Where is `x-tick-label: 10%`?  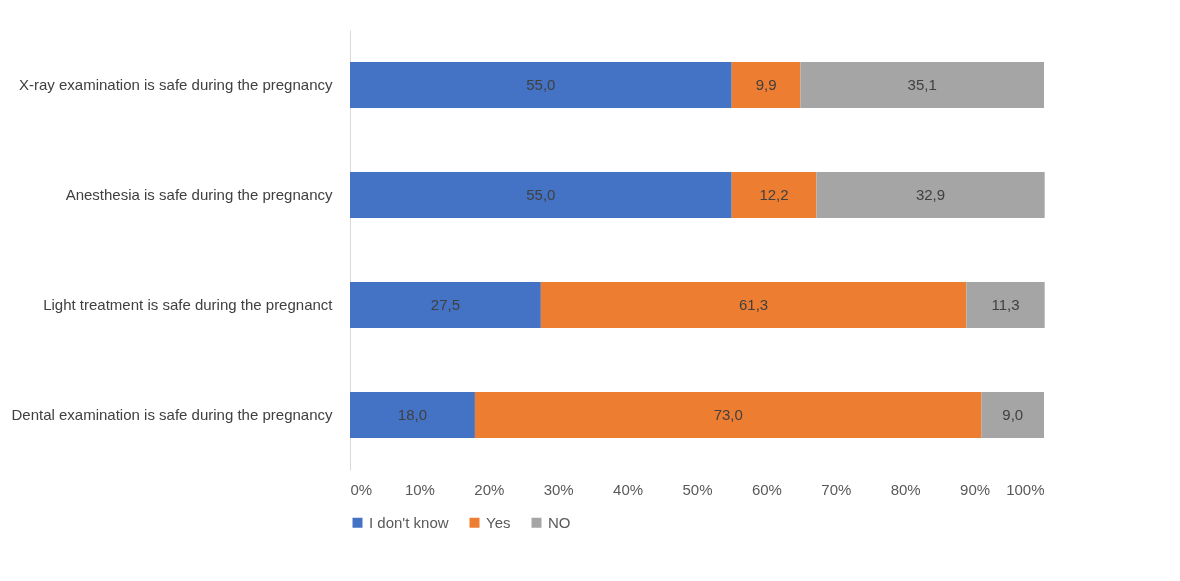
x-tick-label: 10% is located at coordinates (419, 489).